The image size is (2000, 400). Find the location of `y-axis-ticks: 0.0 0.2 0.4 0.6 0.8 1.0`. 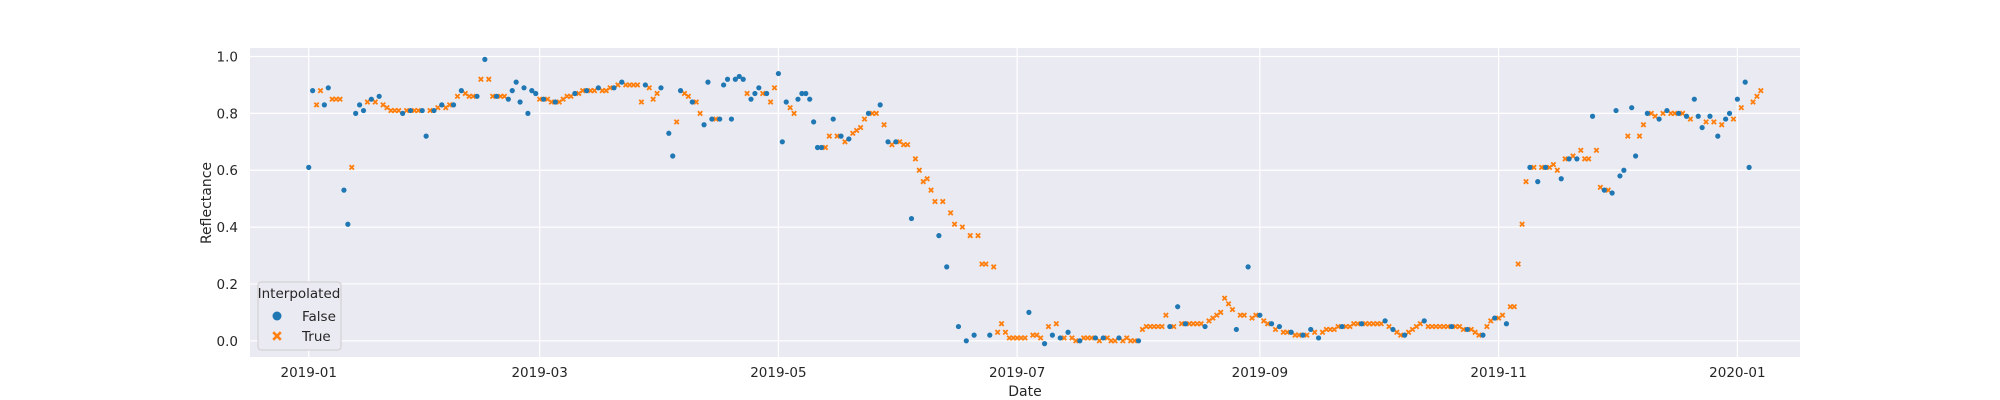

y-axis-ticks: 0.0 0.2 0.4 0.6 0.8 1.0 is located at coordinates (227, 200).